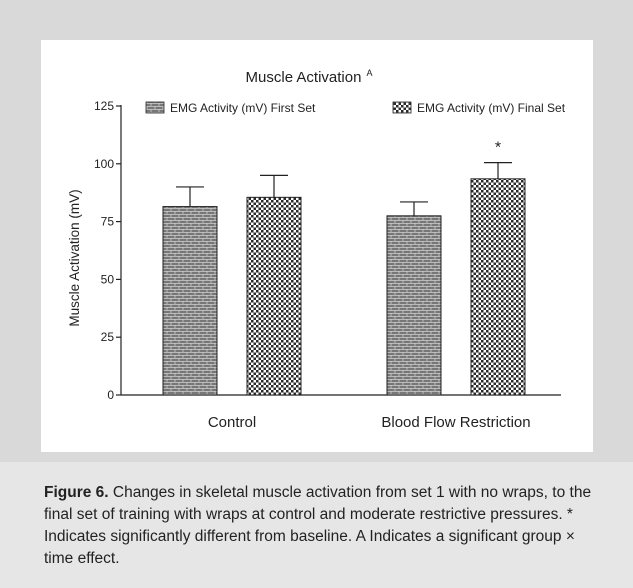  I want to click on y-axis-label: Muscle Activation (mV), so click(74, 257).